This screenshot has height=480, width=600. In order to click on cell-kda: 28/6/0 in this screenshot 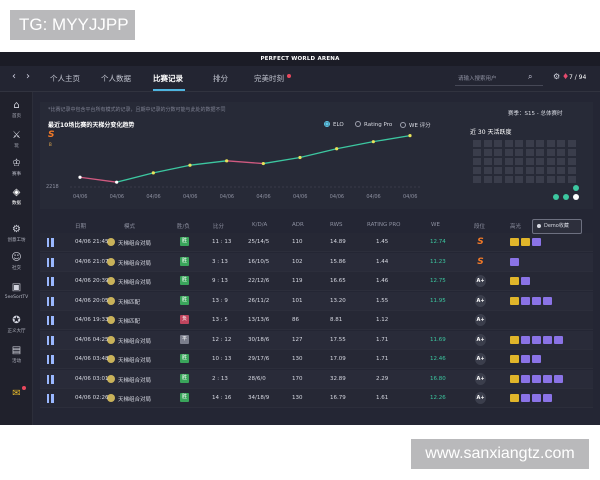, I will do `click(257, 378)`.